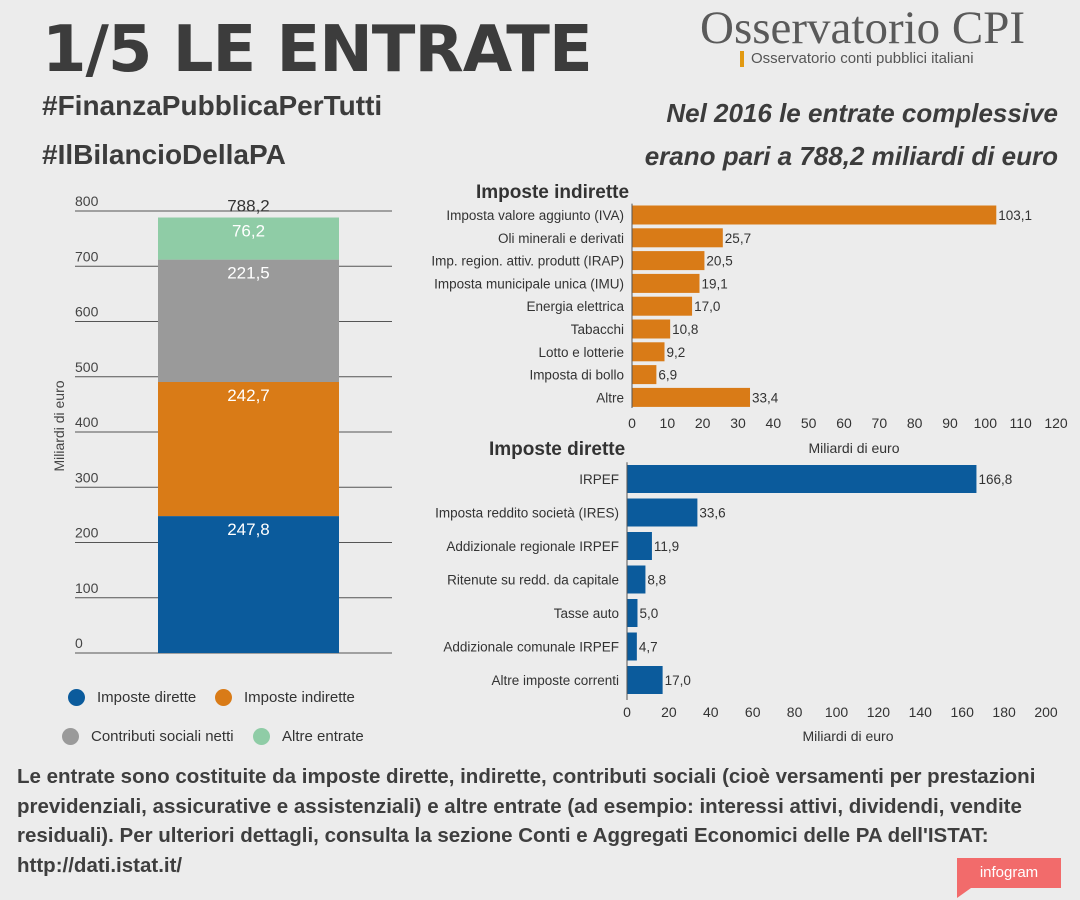 The width and height of the screenshot is (1080, 900). I want to click on bar-value-label: 8,8, so click(656, 580).